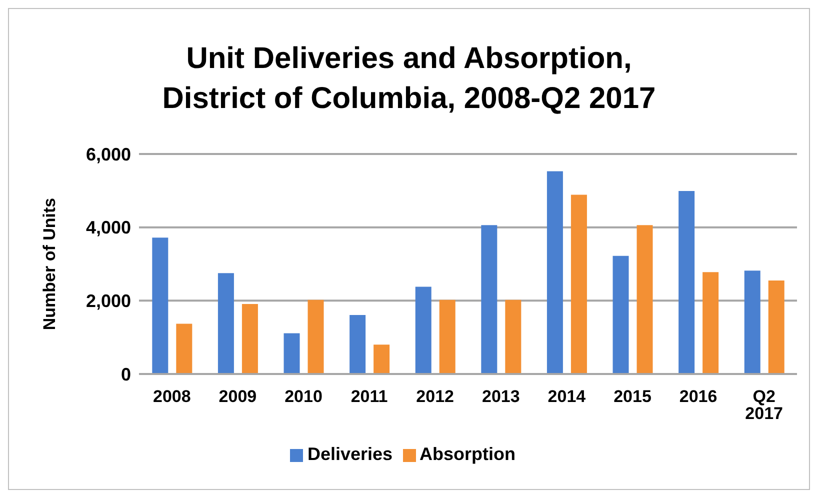  Describe the element at coordinates (303, 396) in the screenshot. I see `x-tick-label: 2010` at that location.